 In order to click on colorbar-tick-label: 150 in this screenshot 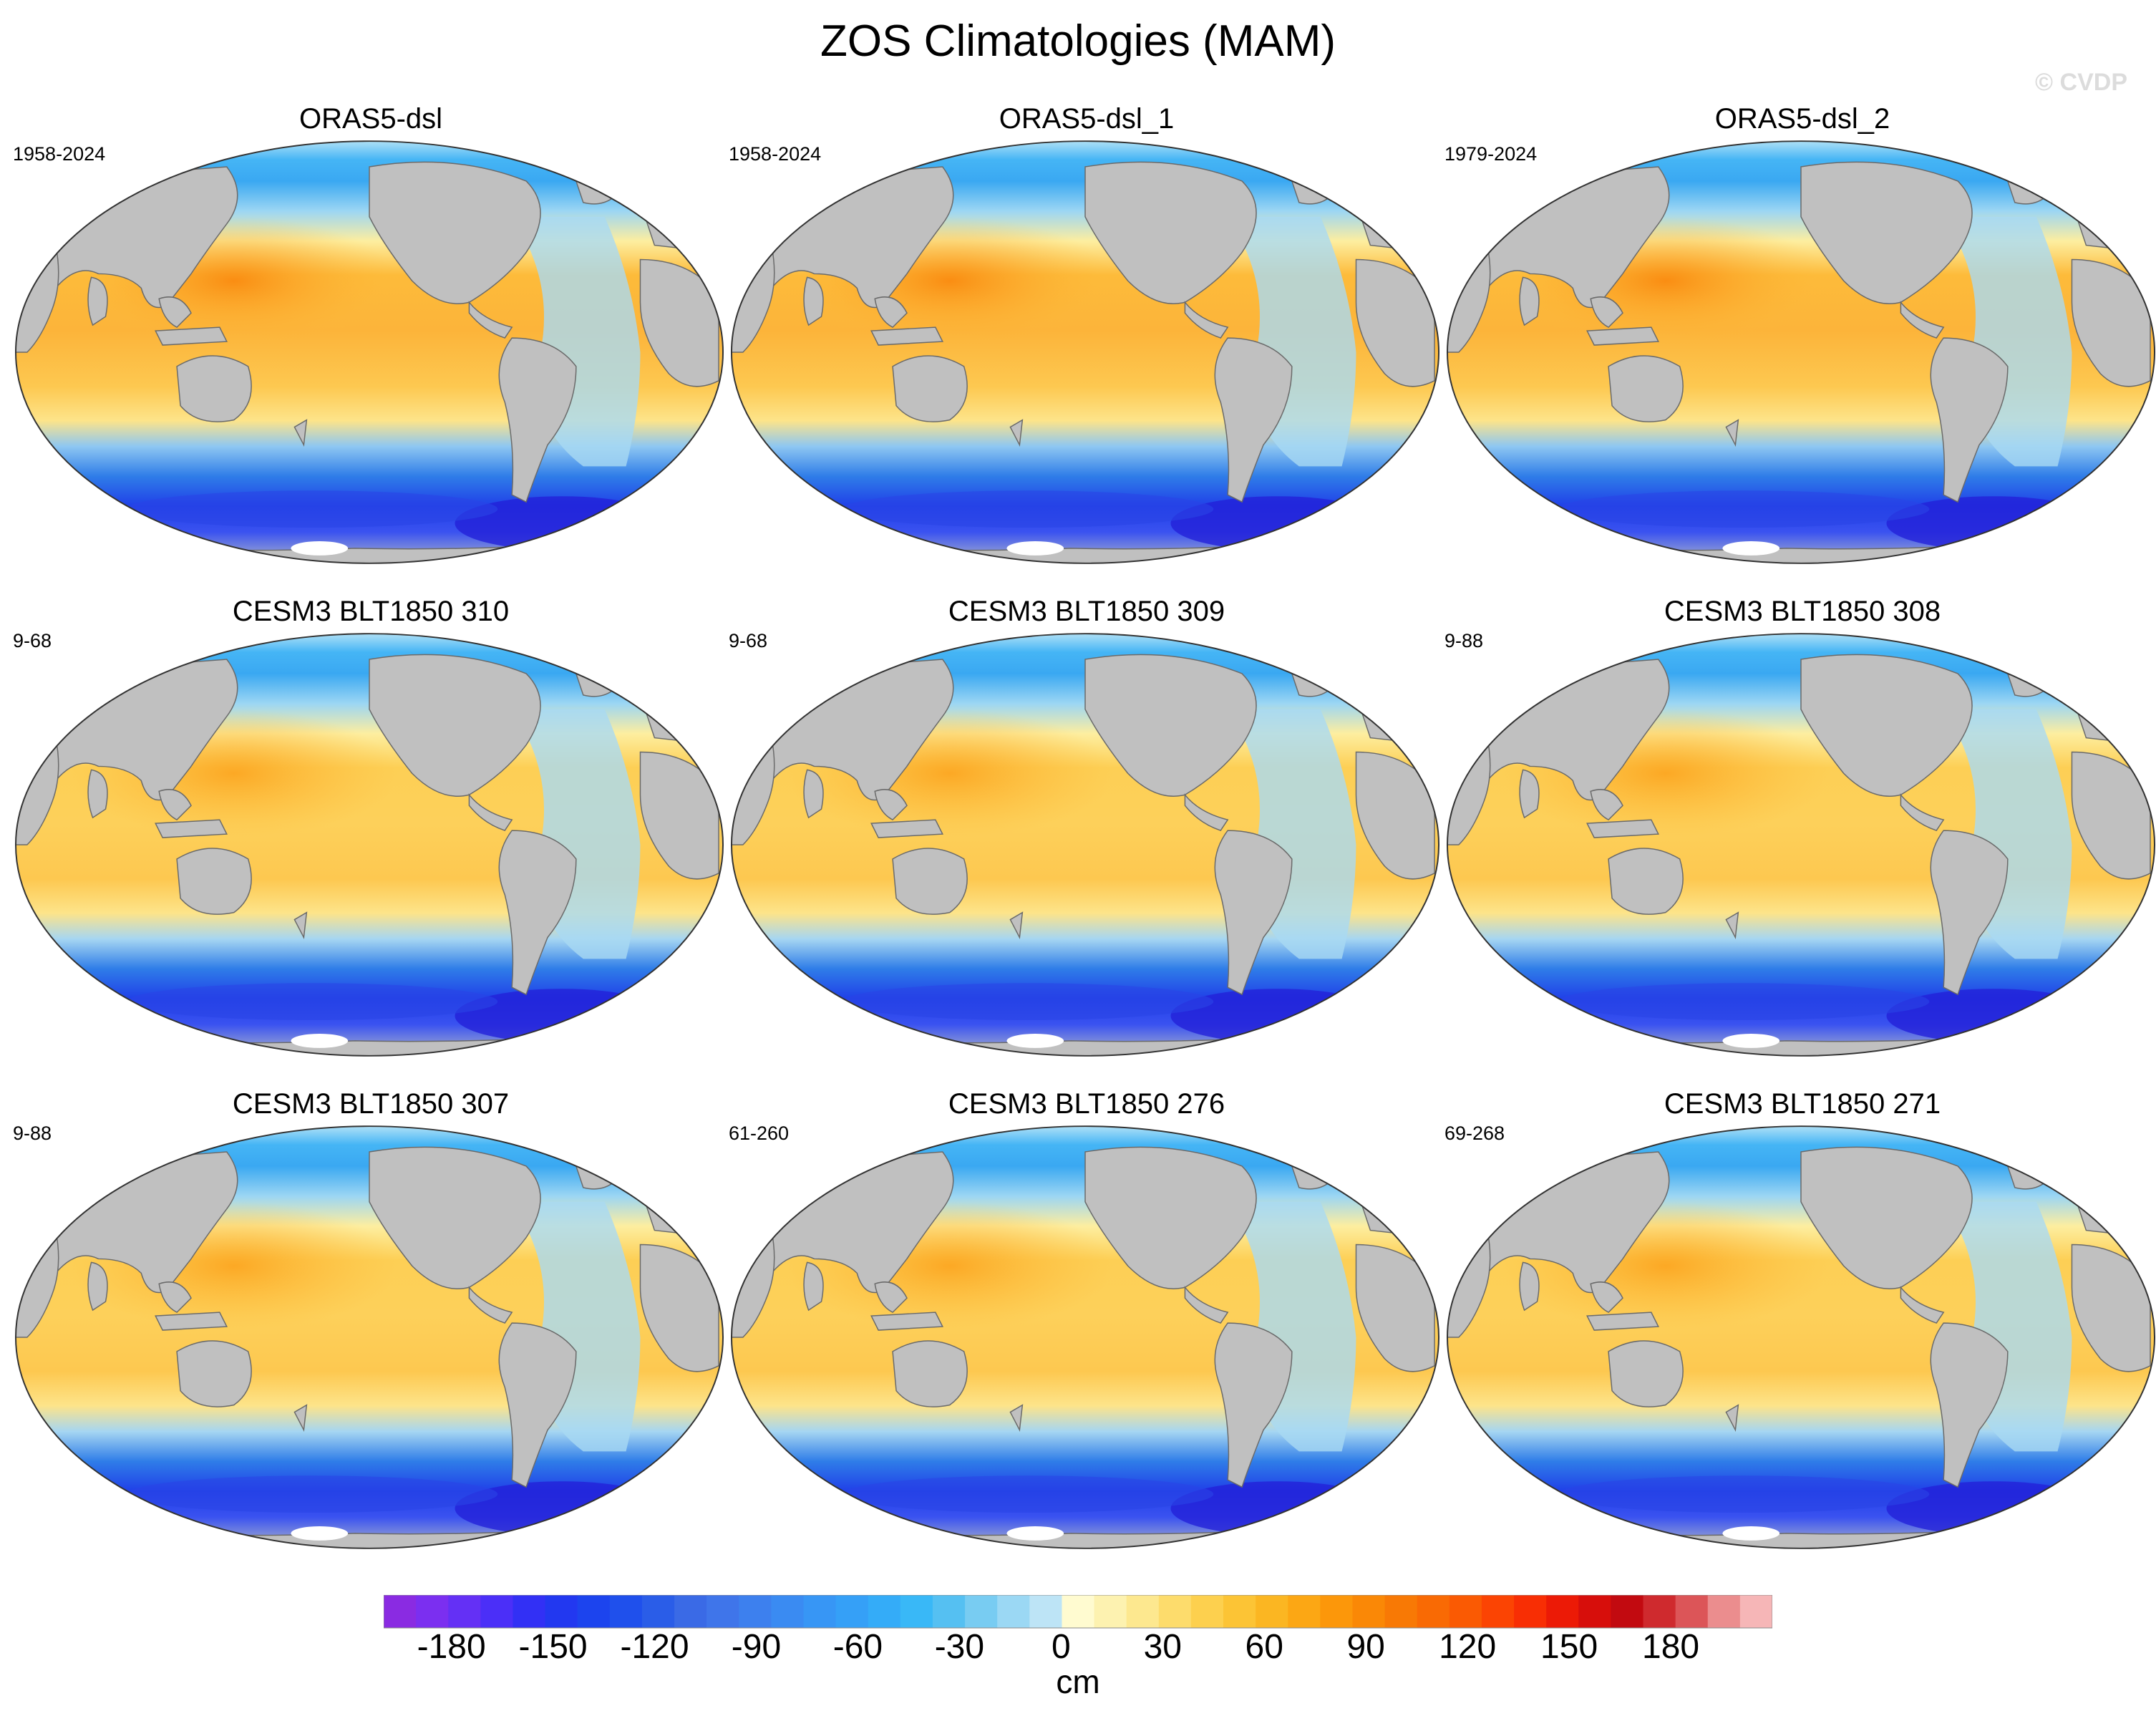, I will do `click(1569, 1643)`.